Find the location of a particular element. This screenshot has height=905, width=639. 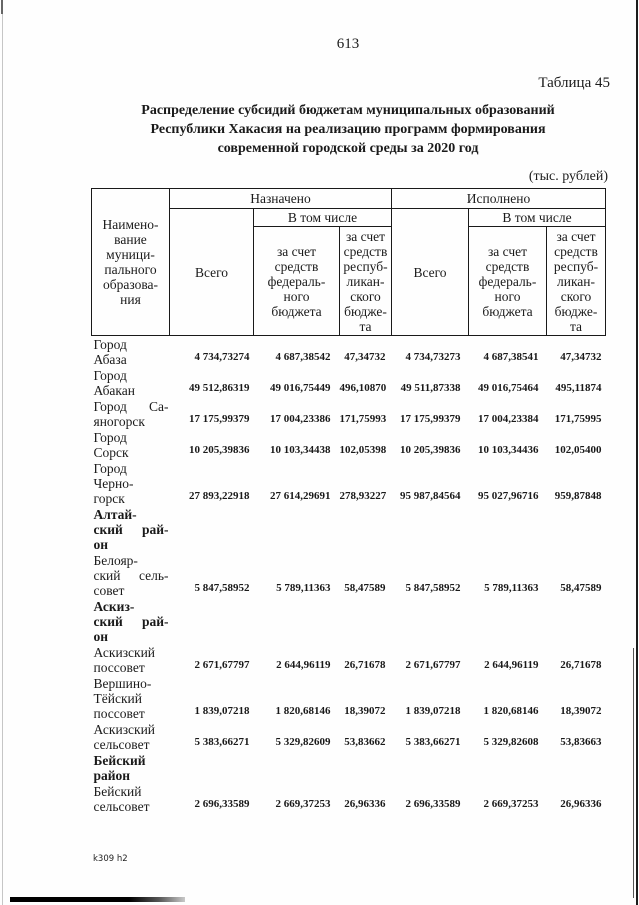

value-cell: 496,10870 is located at coordinates (363, 388).